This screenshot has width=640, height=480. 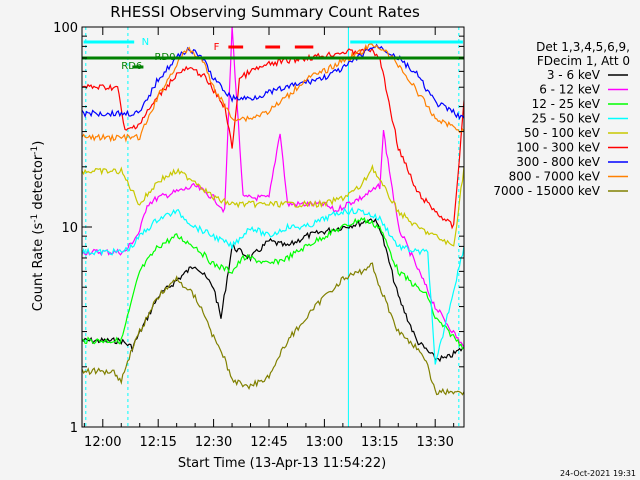 What do you see at coordinates (583, 47) in the screenshot?
I see `legend-header-line1: Det 1,3,4,5,6,9,` at bounding box center [583, 47].